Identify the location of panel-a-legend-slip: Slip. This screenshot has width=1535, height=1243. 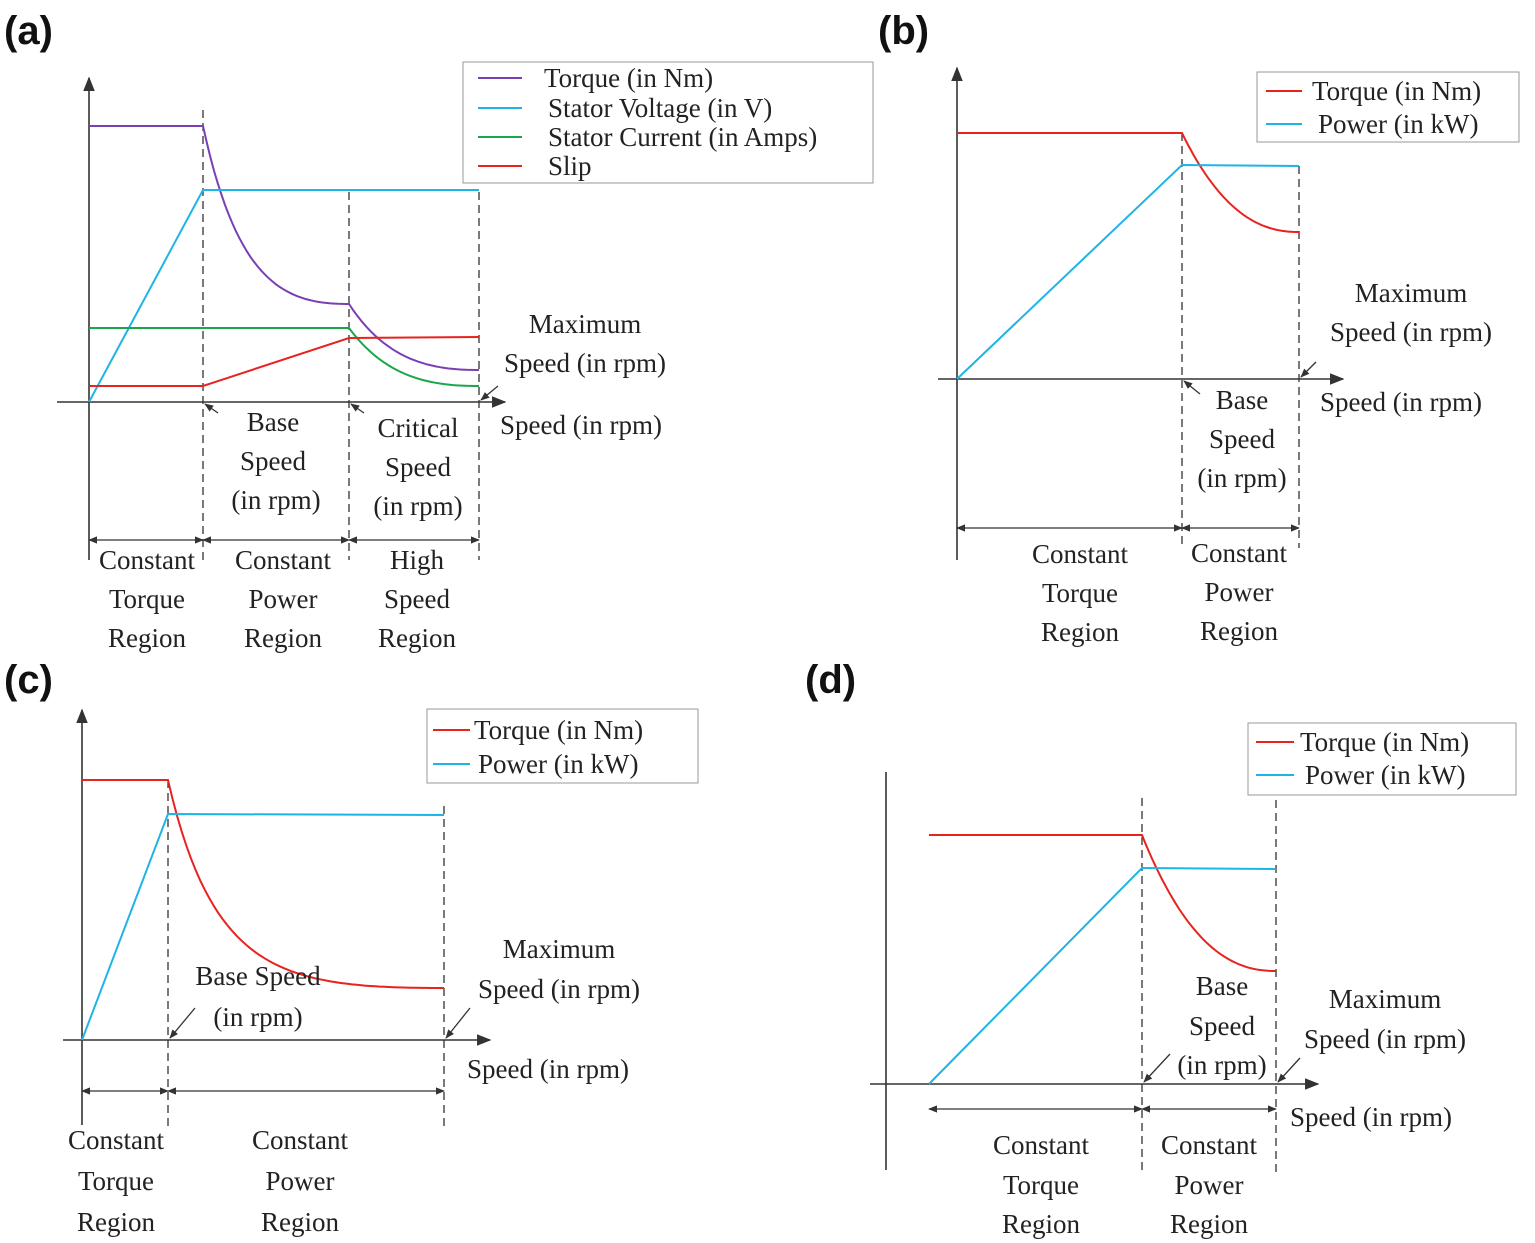
(570, 166).